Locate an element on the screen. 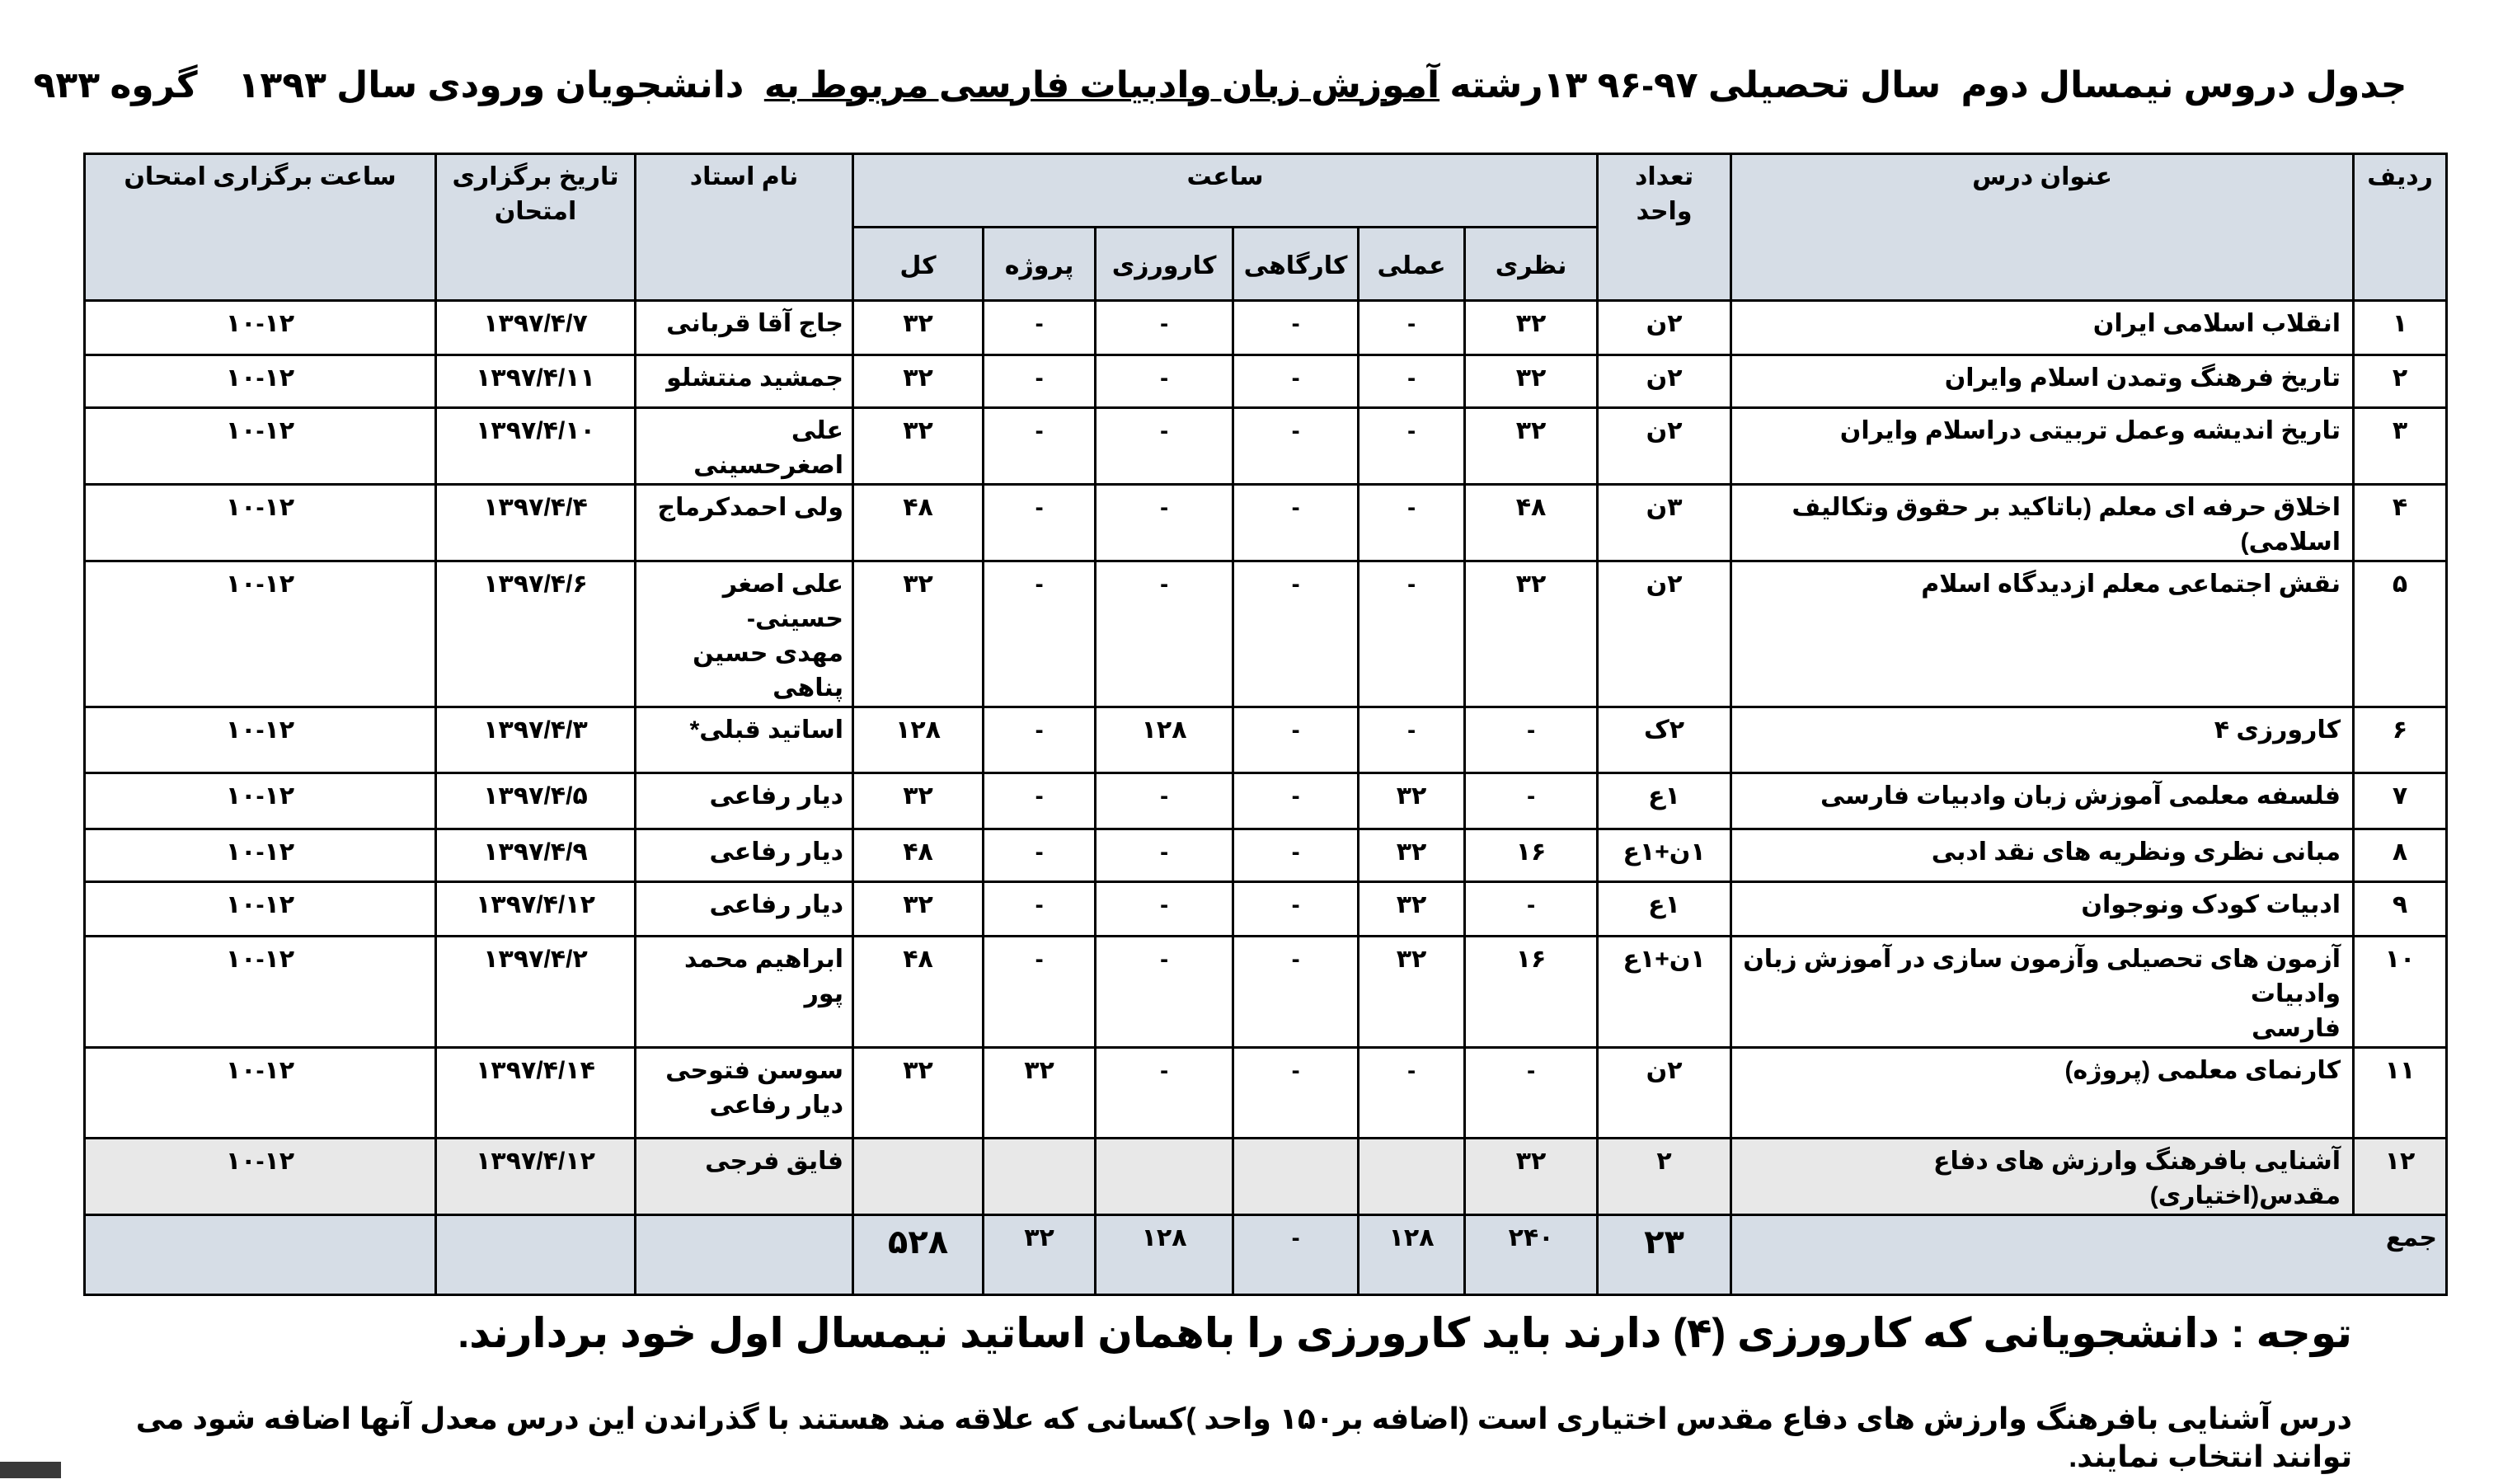 The image size is (2503, 1484). instructor-cell: اساتید قبلی* is located at coordinates (744, 740).